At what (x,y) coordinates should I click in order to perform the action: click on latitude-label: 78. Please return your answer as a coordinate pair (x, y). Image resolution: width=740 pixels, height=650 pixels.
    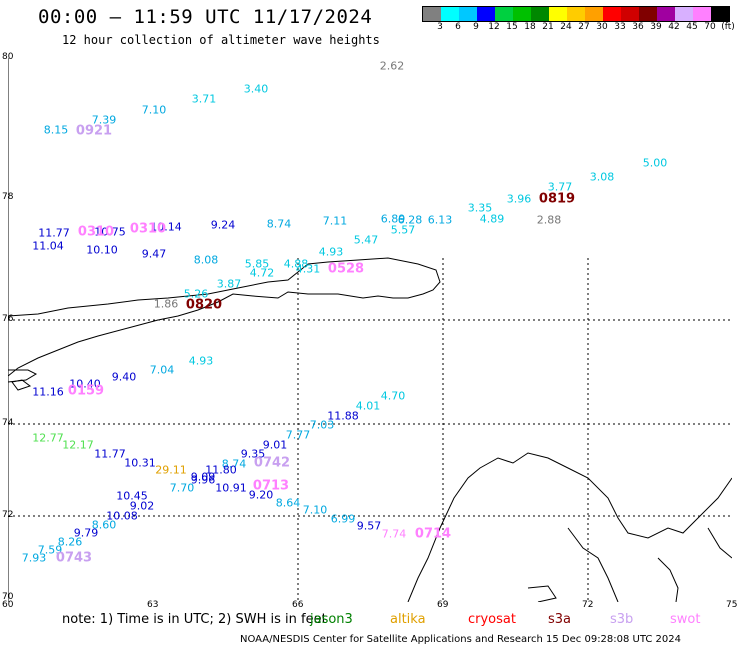
    Looking at the image, I should click on (8, 197).